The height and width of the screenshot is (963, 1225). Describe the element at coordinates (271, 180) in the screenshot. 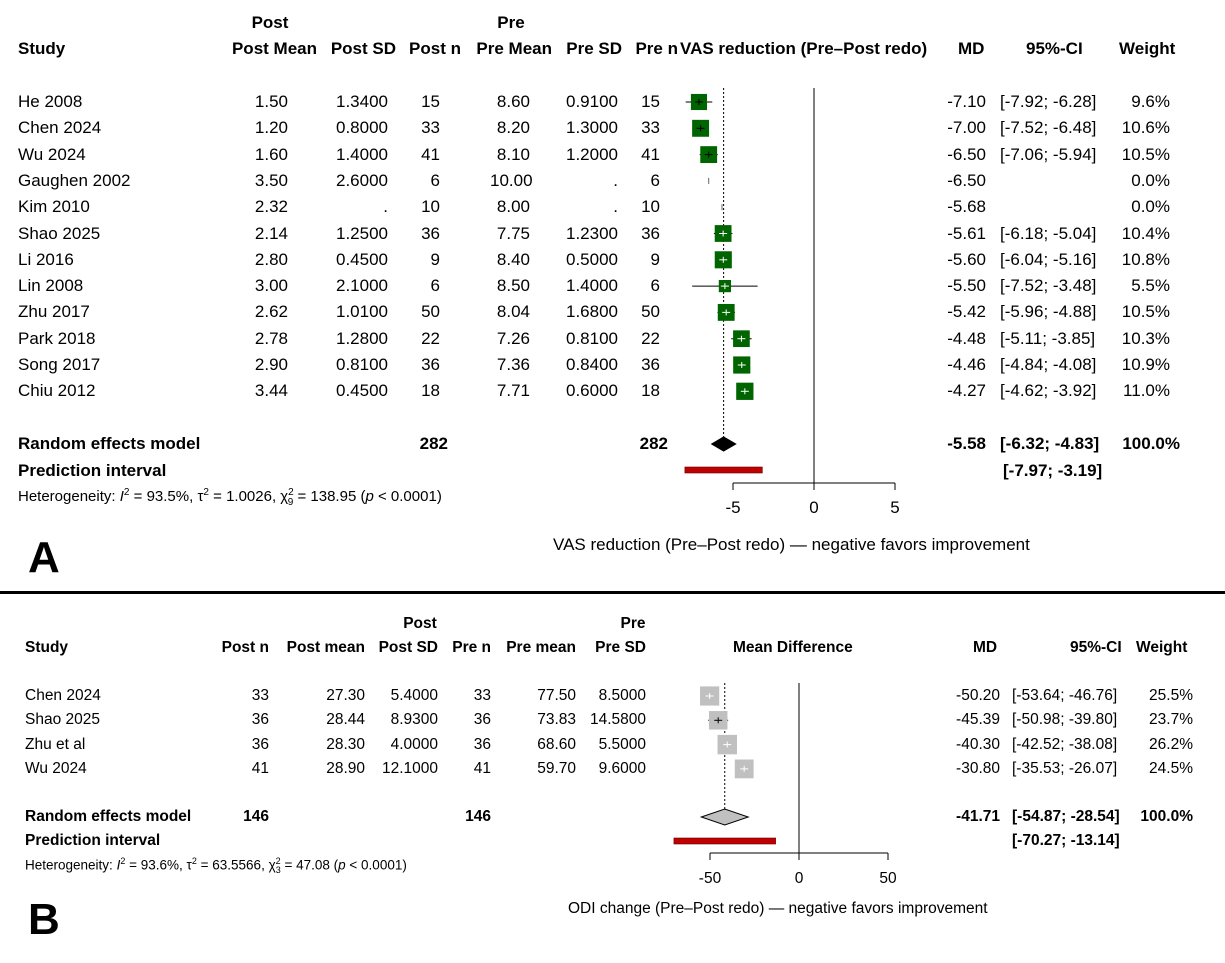

I see `row-post-mean: 3.50` at that location.